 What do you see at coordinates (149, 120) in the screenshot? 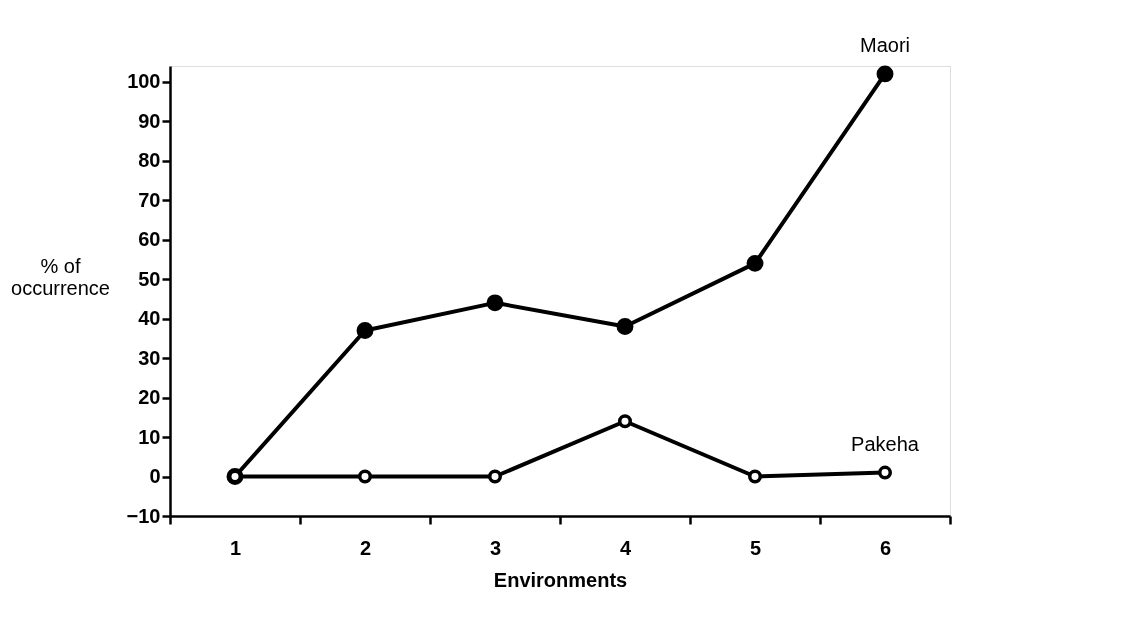
I see `y-tick-label: 90` at bounding box center [149, 120].